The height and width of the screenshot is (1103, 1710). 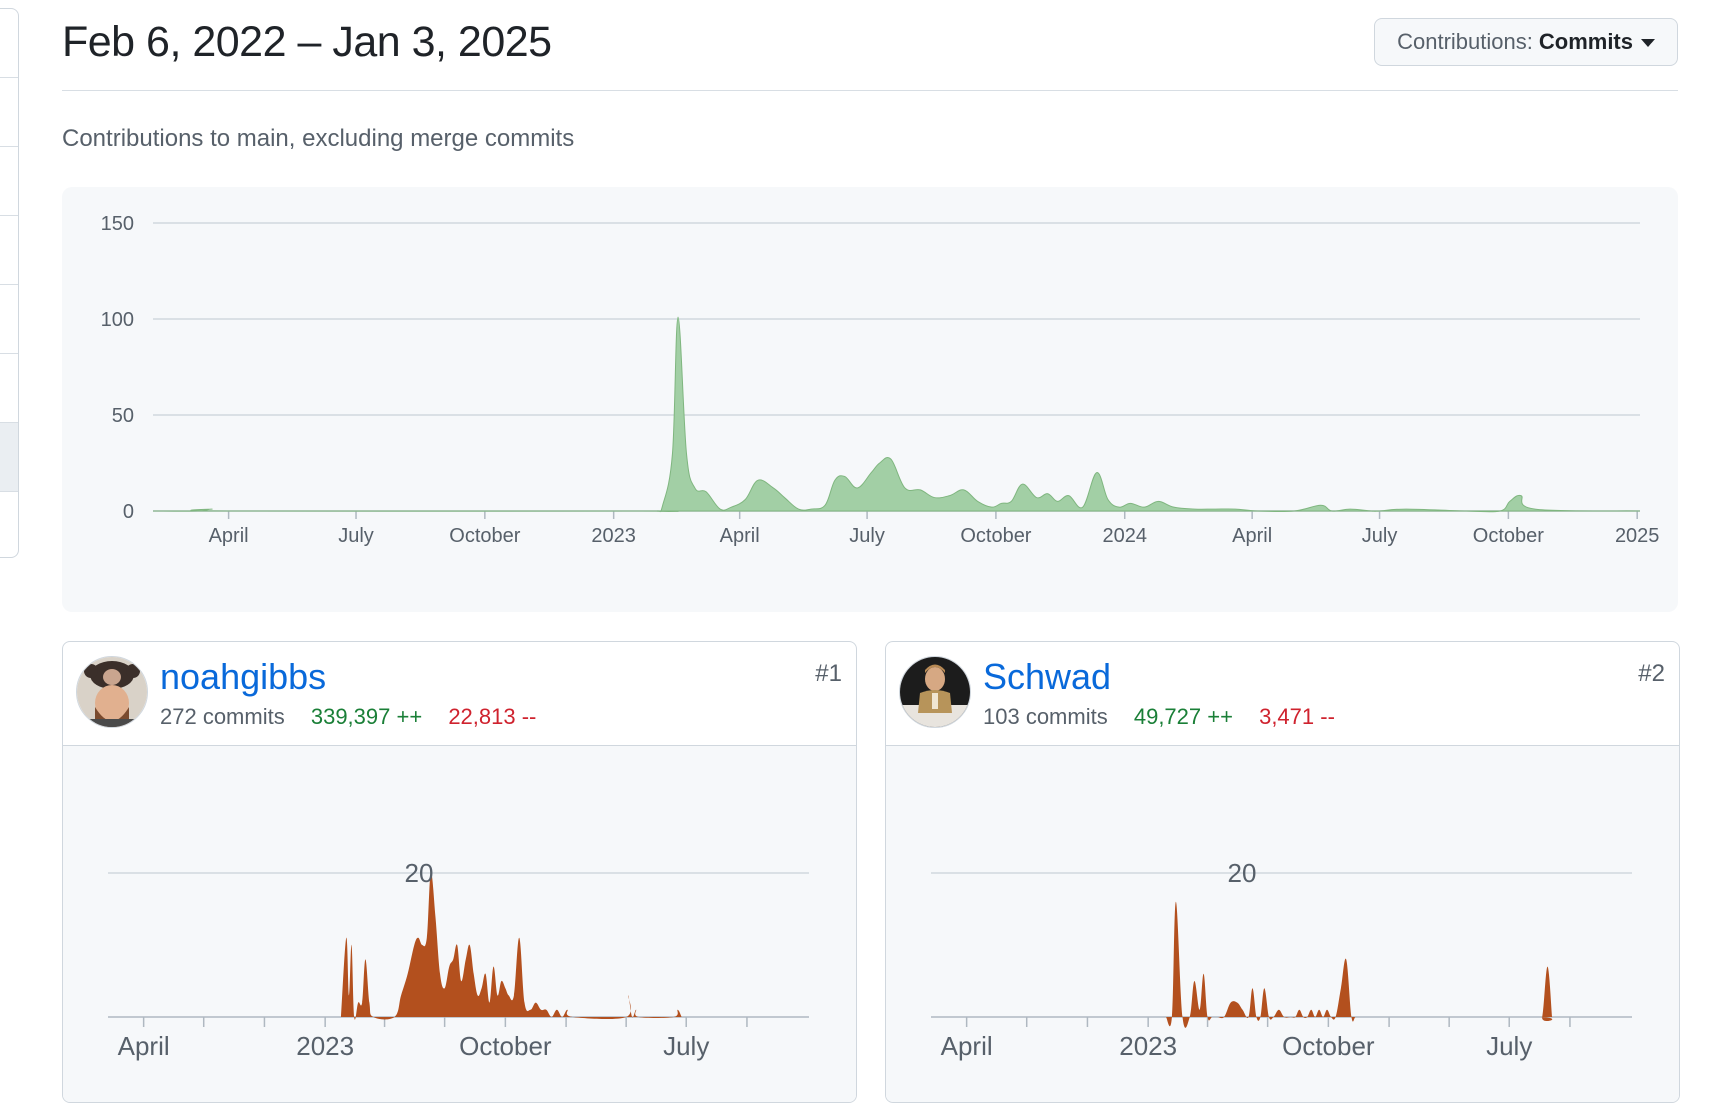 I want to click on caret-down-icon, so click(x=1648, y=43).